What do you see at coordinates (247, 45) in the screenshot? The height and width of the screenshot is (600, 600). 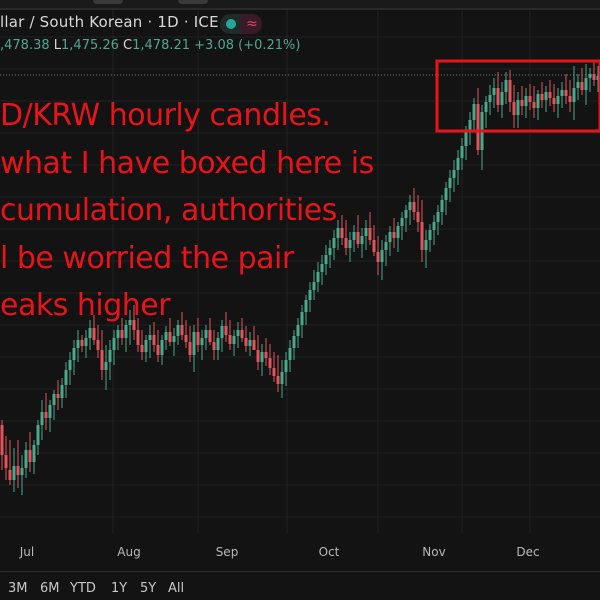 I see `change-value: +3.08 (+0.21%)` at bounding box center [247, 45].